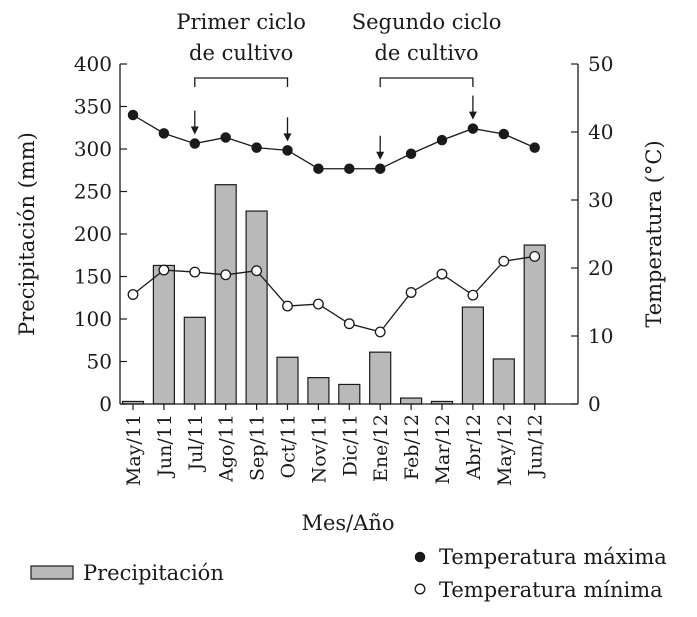 The height and width of the screenshot is (617, 697). I want to click on left-tick-label: 100, so click(93, 319).